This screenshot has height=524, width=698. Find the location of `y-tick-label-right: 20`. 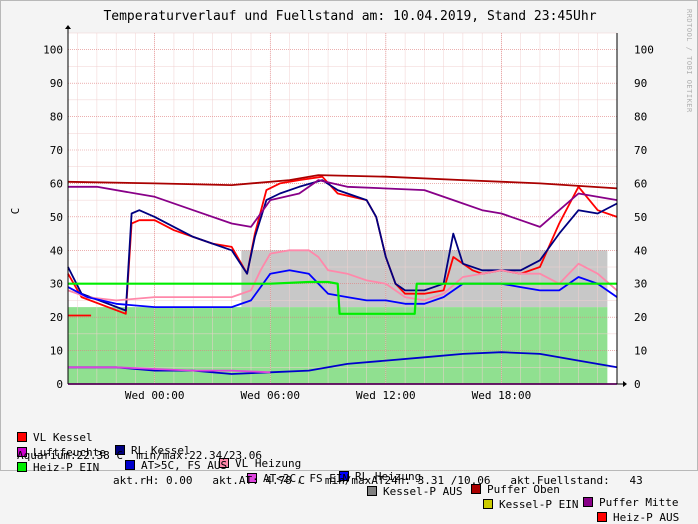

y-tick-label-right: 20 is located at coordinates (640, 317).